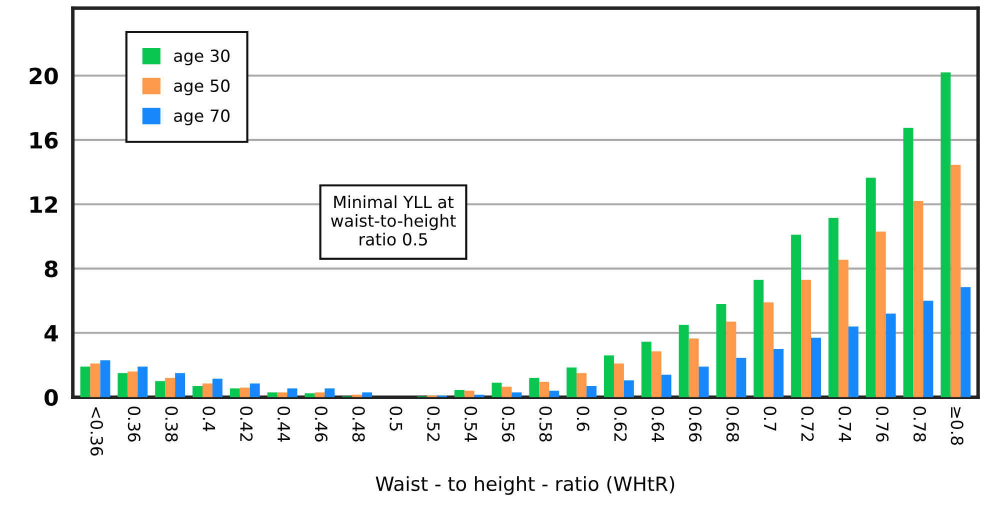 The image size is (984, 506). Describe the element at coordinates (51, 333) in the screenshot. I see `y-tick-label: 4` at that location.